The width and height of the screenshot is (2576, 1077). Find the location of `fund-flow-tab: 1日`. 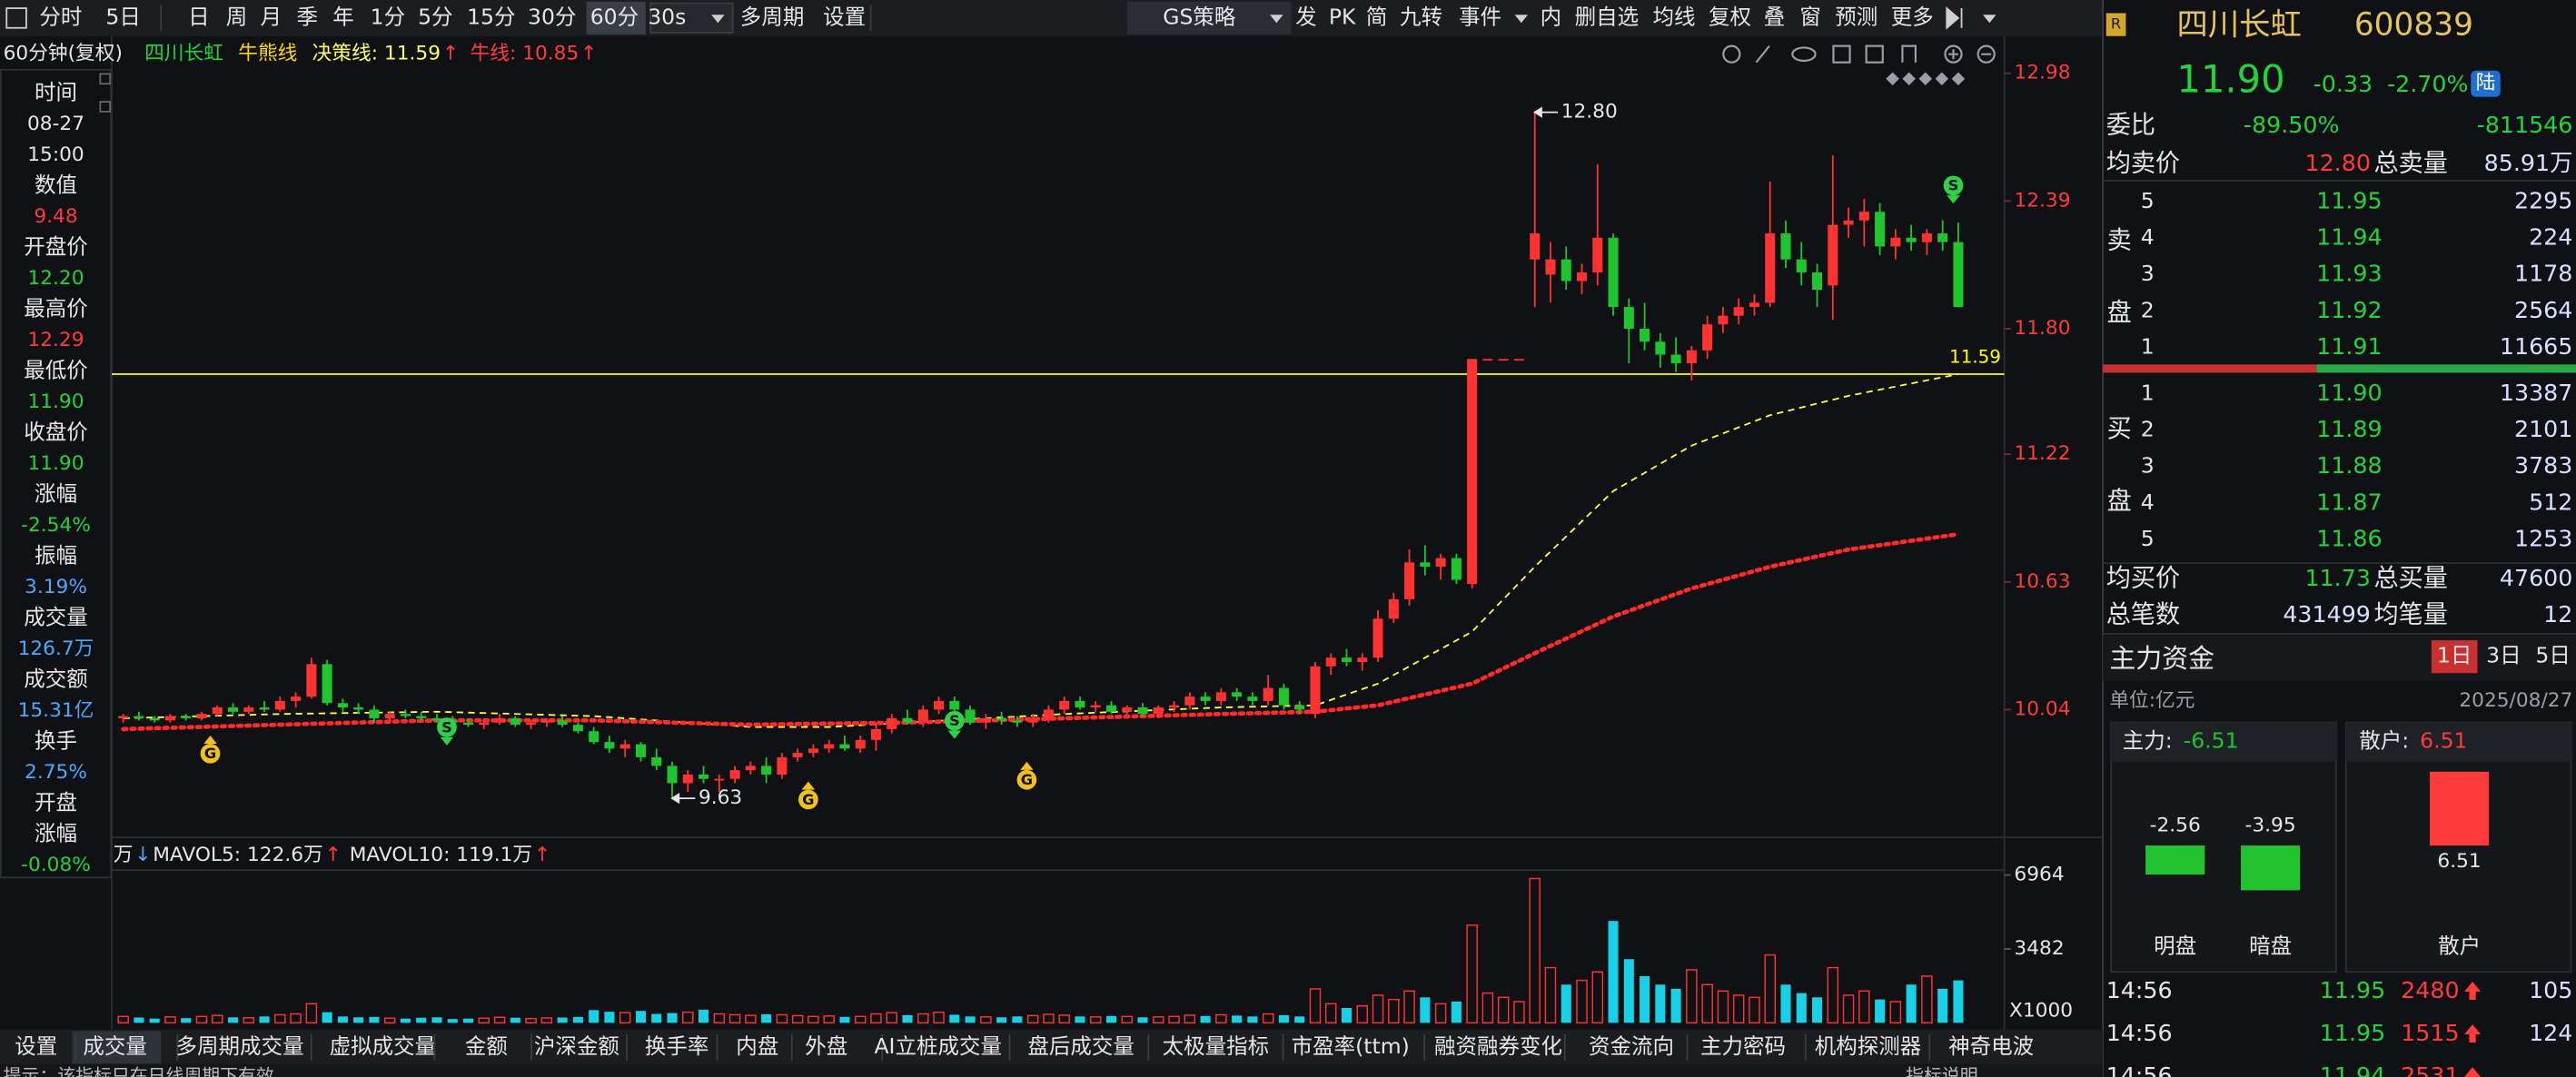

fund-flow-tab: 1日 is located at coordinates (2454, 655).